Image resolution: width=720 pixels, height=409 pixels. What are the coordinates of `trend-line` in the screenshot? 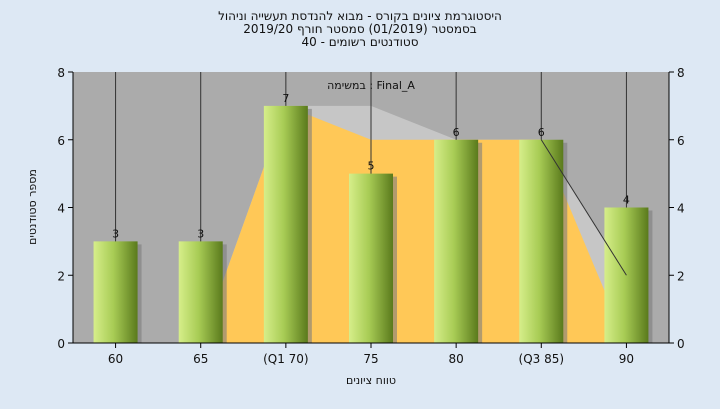 It's located at (583, 207).